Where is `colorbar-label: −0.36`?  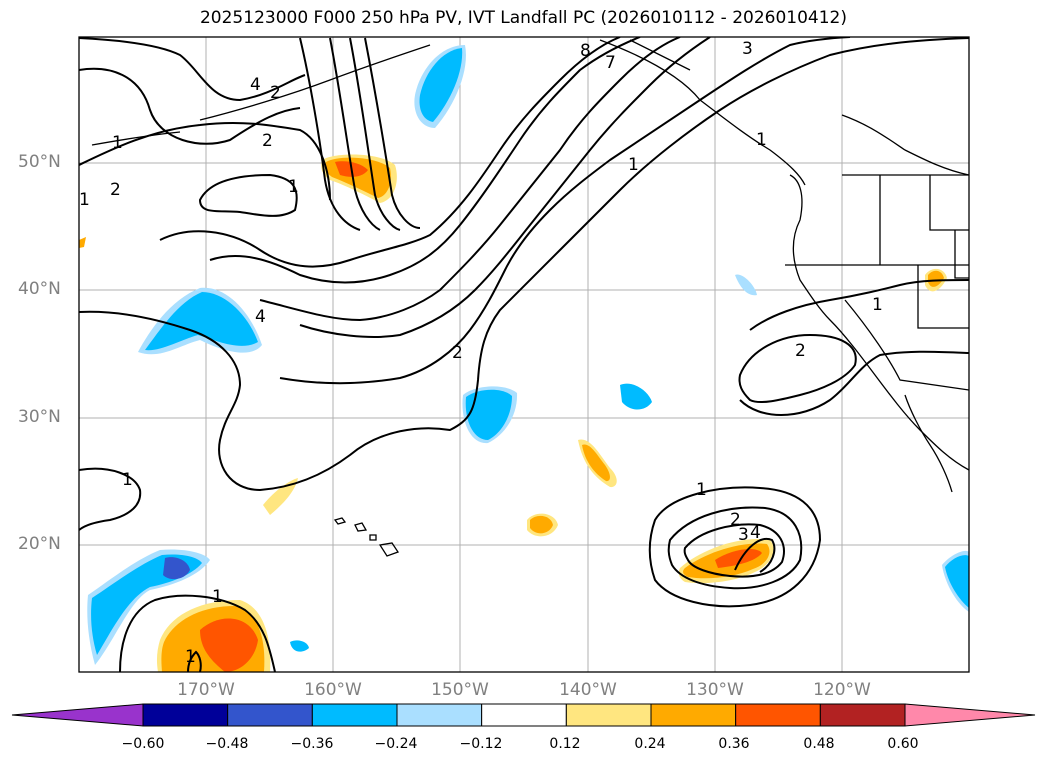 colorbar-label: −0.36 is located at coordinates (312, 744).